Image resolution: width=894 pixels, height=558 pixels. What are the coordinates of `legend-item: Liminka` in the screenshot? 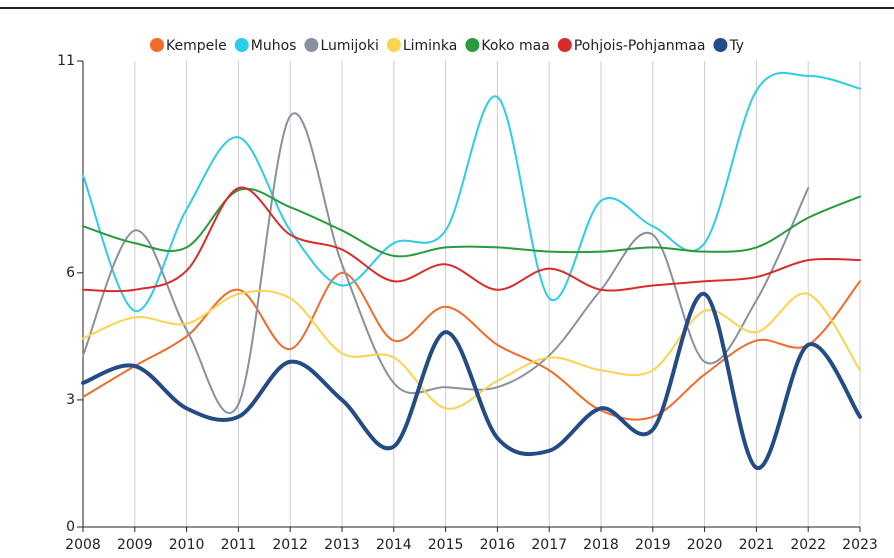 It's located at (422, 46).